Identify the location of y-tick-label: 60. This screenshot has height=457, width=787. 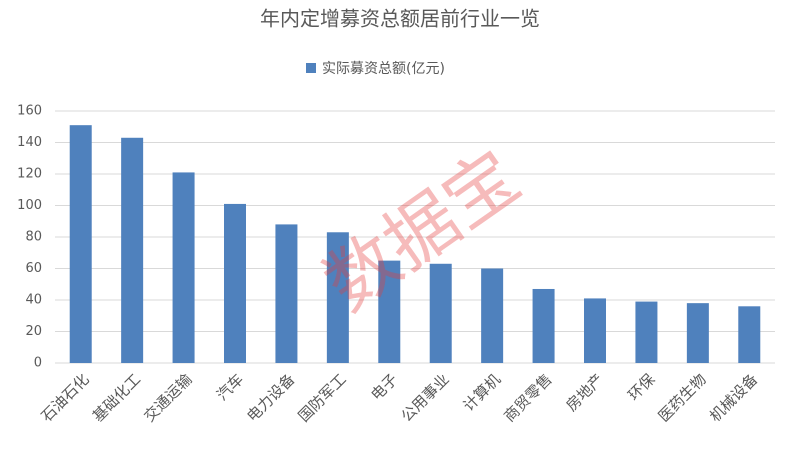
(33, 268).